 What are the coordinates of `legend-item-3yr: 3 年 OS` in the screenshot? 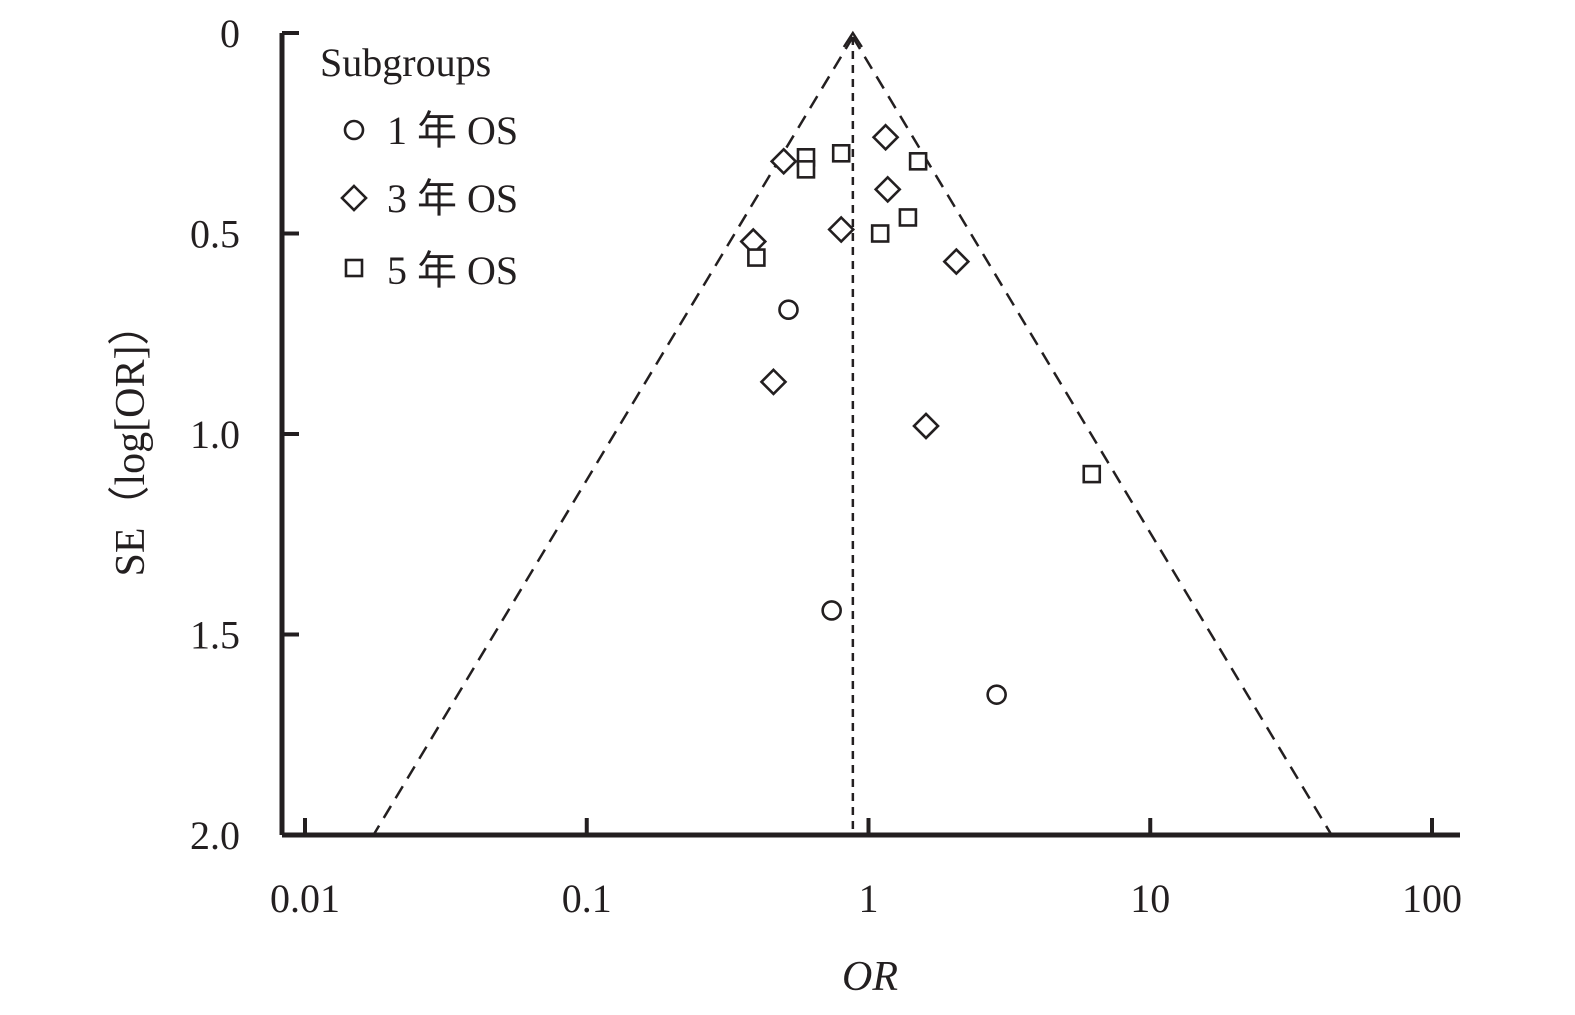 It's located at (429, 198).